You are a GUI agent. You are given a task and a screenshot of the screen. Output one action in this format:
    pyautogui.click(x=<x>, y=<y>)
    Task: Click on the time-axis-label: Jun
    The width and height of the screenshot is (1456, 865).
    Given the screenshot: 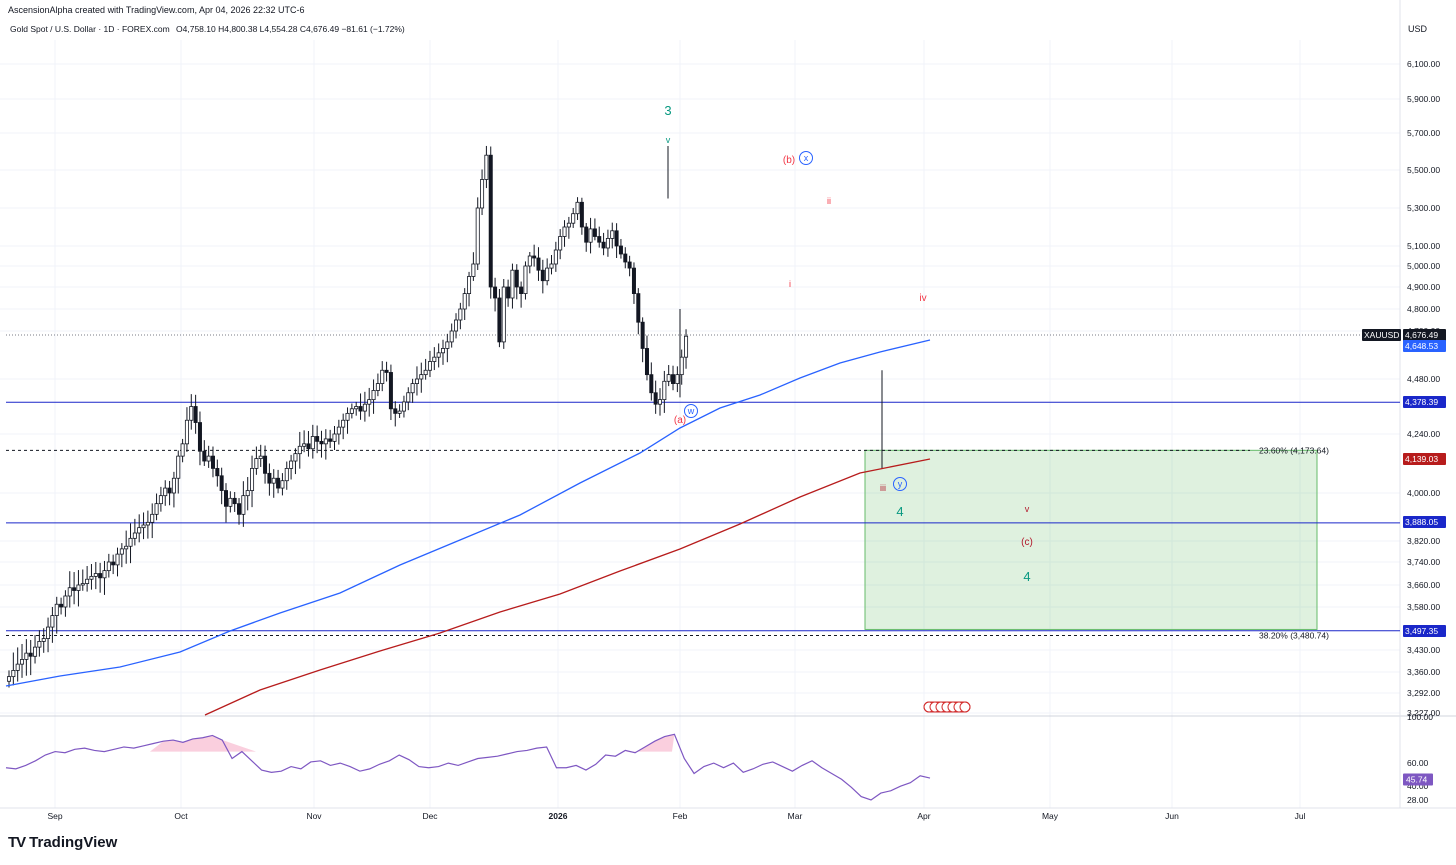 What is the action you would take?
    pyautogui.click(x=1172, y=816)
    